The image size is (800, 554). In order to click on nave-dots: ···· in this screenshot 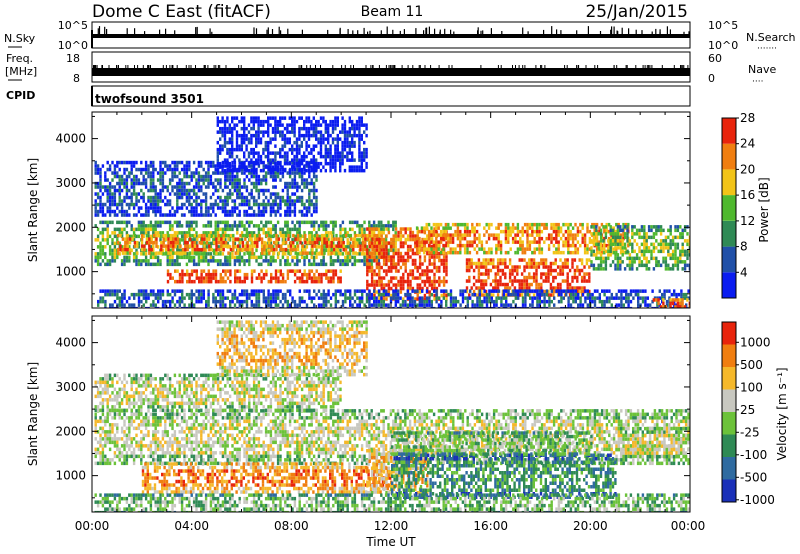, I will do `click(757, 82)`.